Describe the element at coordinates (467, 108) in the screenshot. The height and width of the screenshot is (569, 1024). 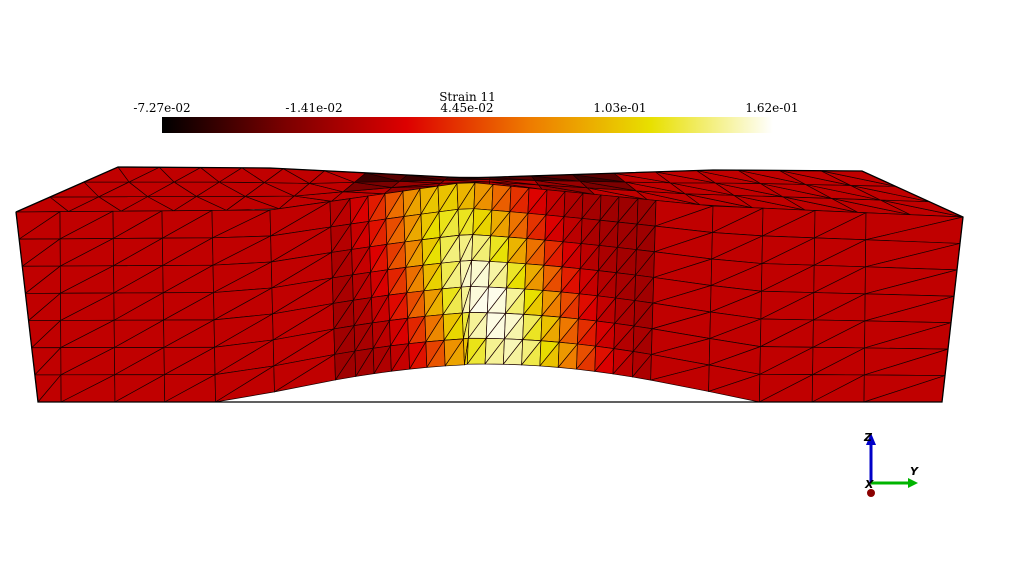
I see `colorbar-tick-2: 4.45e-02` at that location.